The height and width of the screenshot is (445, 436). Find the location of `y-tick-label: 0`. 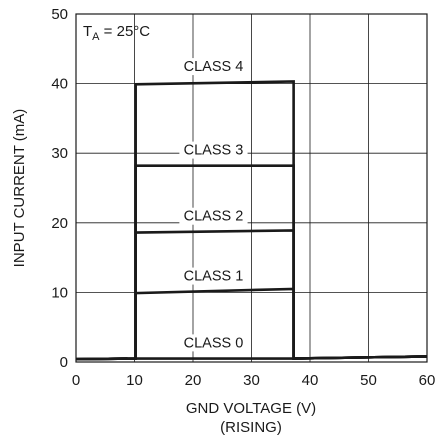

y-tick-label: 0 is located at coordinates (64, 362).